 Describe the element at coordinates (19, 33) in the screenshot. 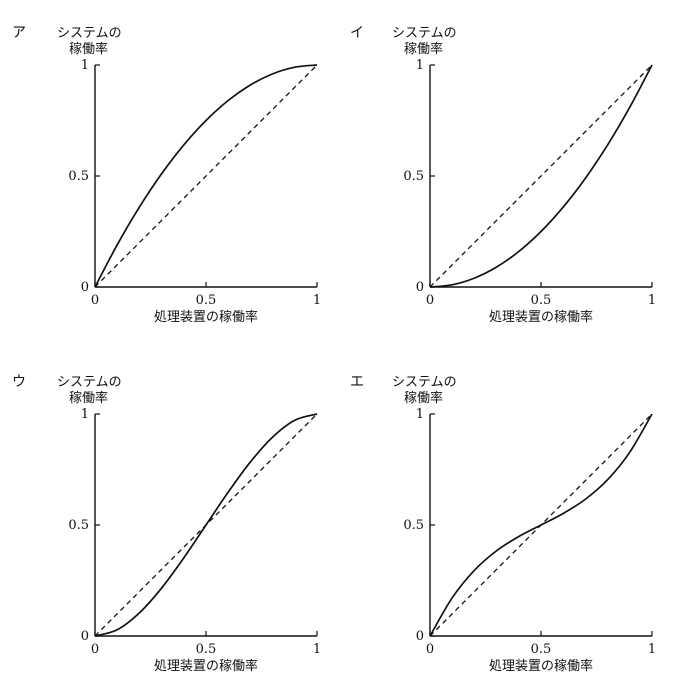

I see `panel-label: ア` at that location.